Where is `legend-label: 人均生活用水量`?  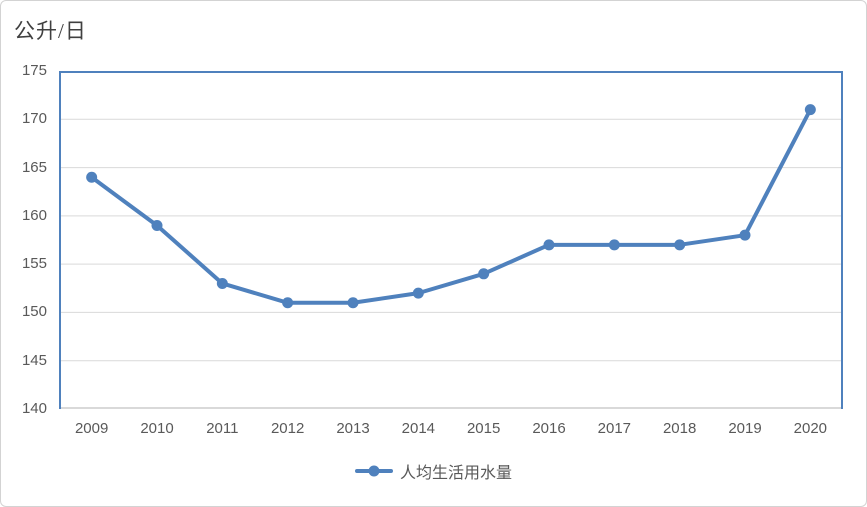
legend-label: 人均生活用水量 is located at coordinates (455, 473).